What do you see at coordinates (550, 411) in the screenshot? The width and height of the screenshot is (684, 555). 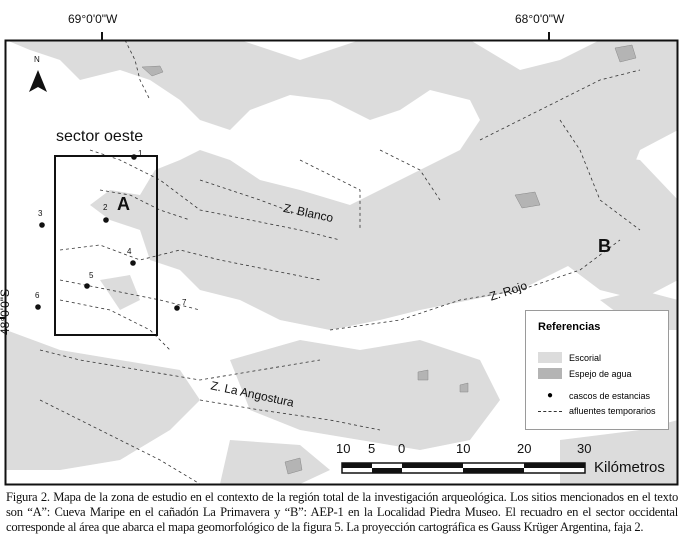 I see `dashed-line-icon` at bounding box center [550, 411].